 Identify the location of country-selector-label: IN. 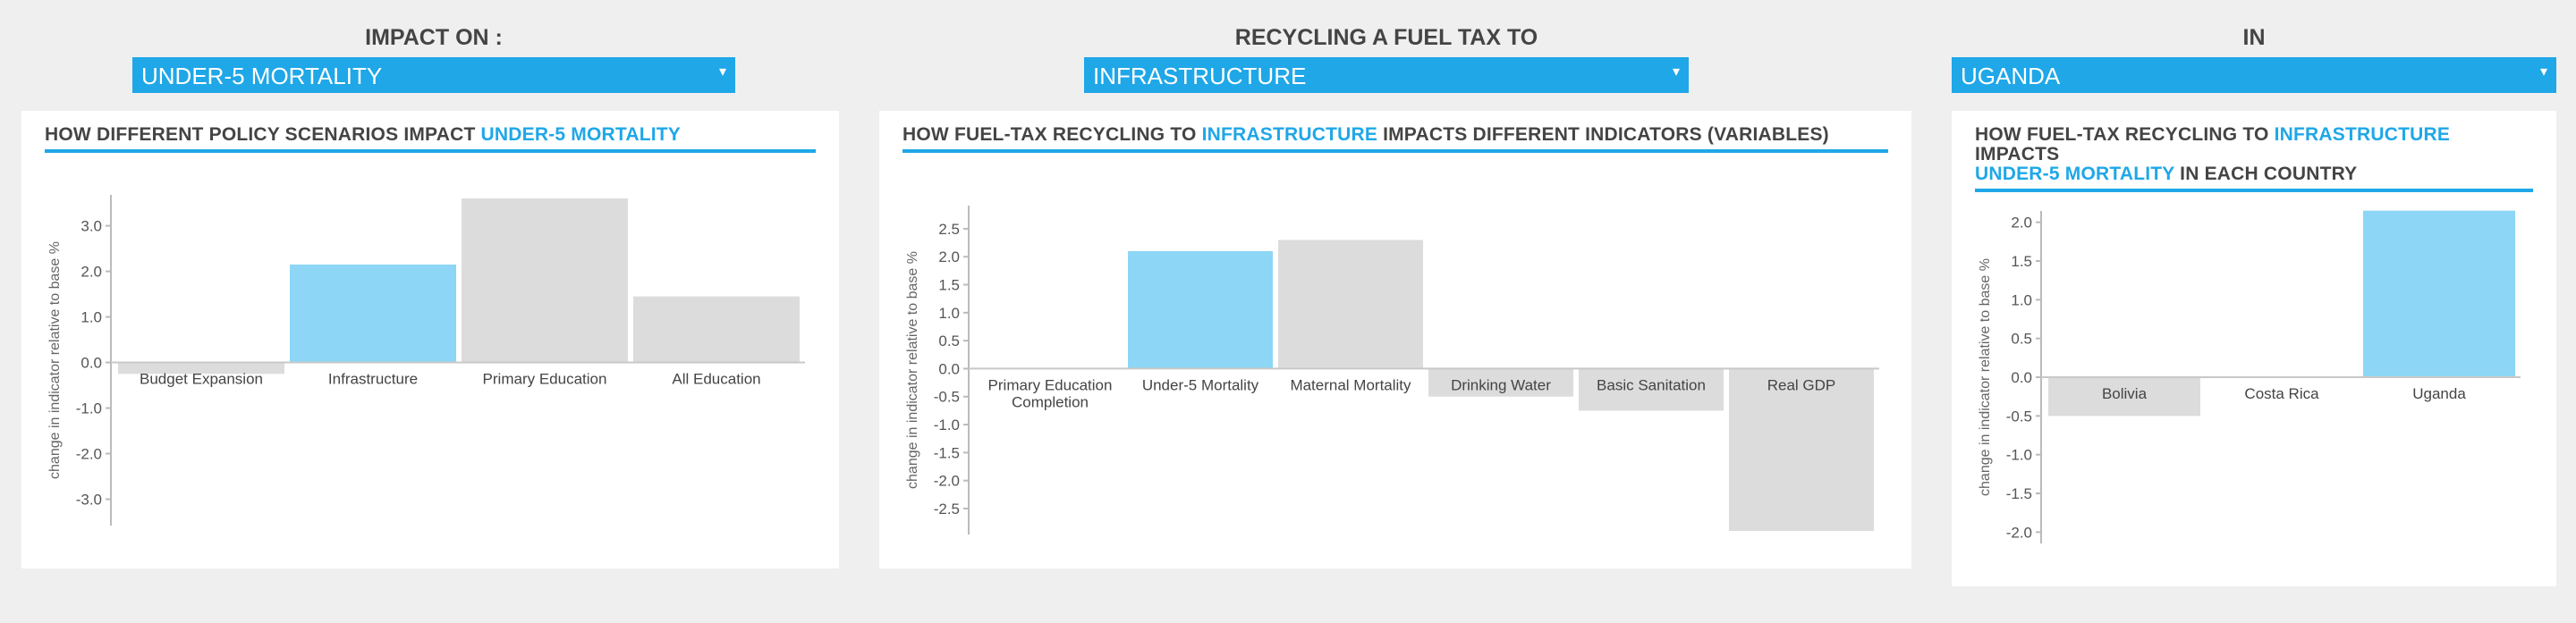
(2254, 37).